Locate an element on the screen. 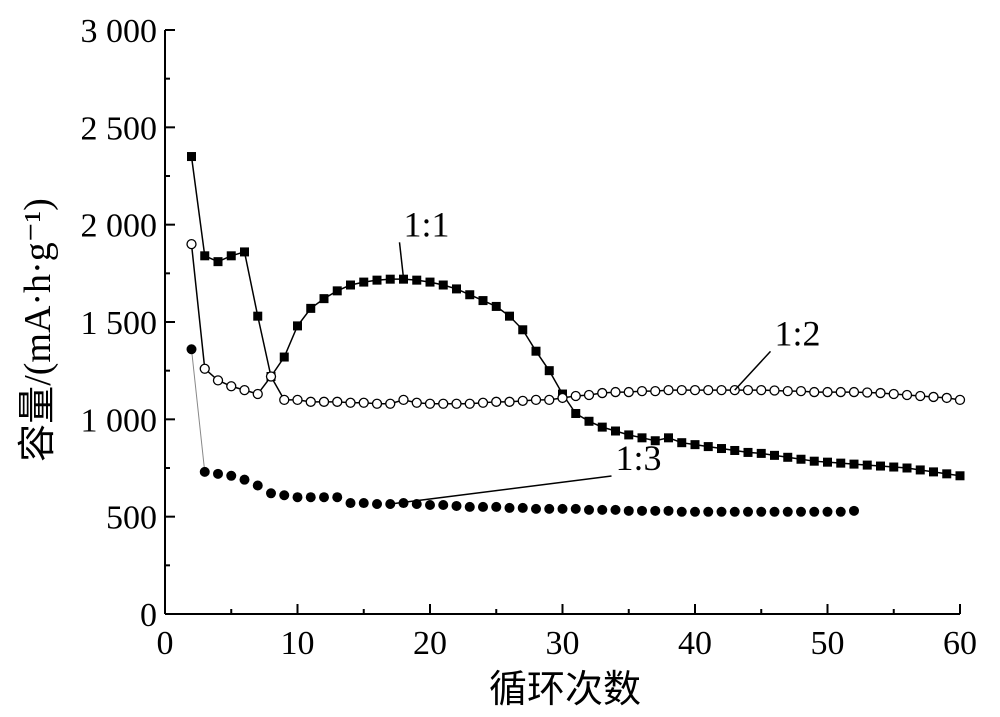 The width and height of the screenshot is (1000, 717). y-tick-label: 2 000 is located at coordinates (119, 226).